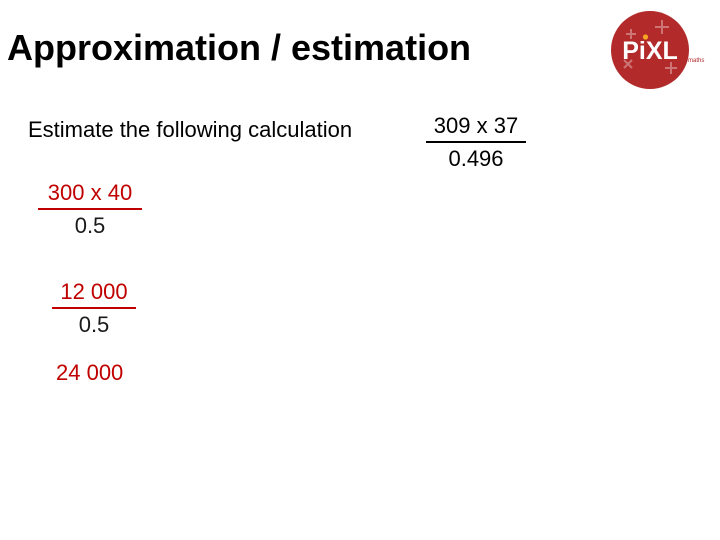  I want to click on logo-wordmark: PiXL, so click(650, 51).